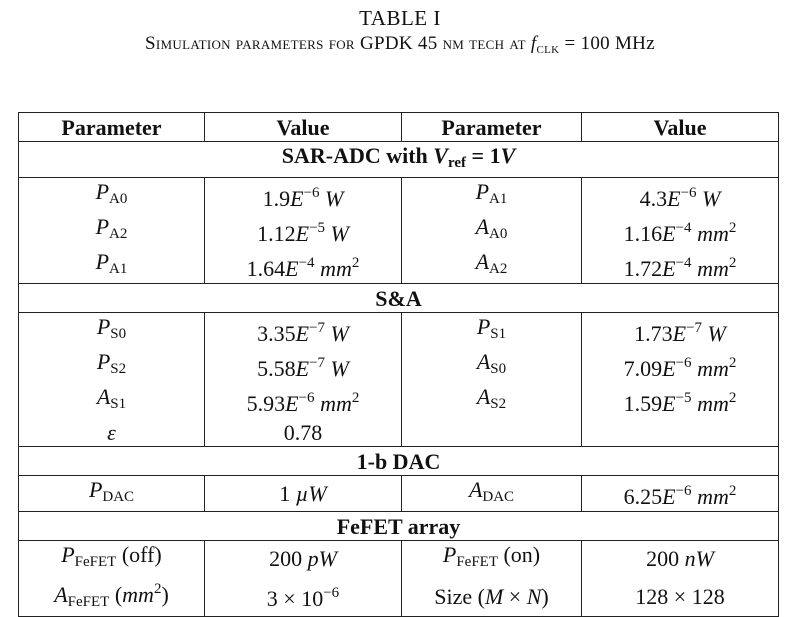 The width and height of the screenshot is (800, 617). I want to click on param-cell, so click(491, 432).